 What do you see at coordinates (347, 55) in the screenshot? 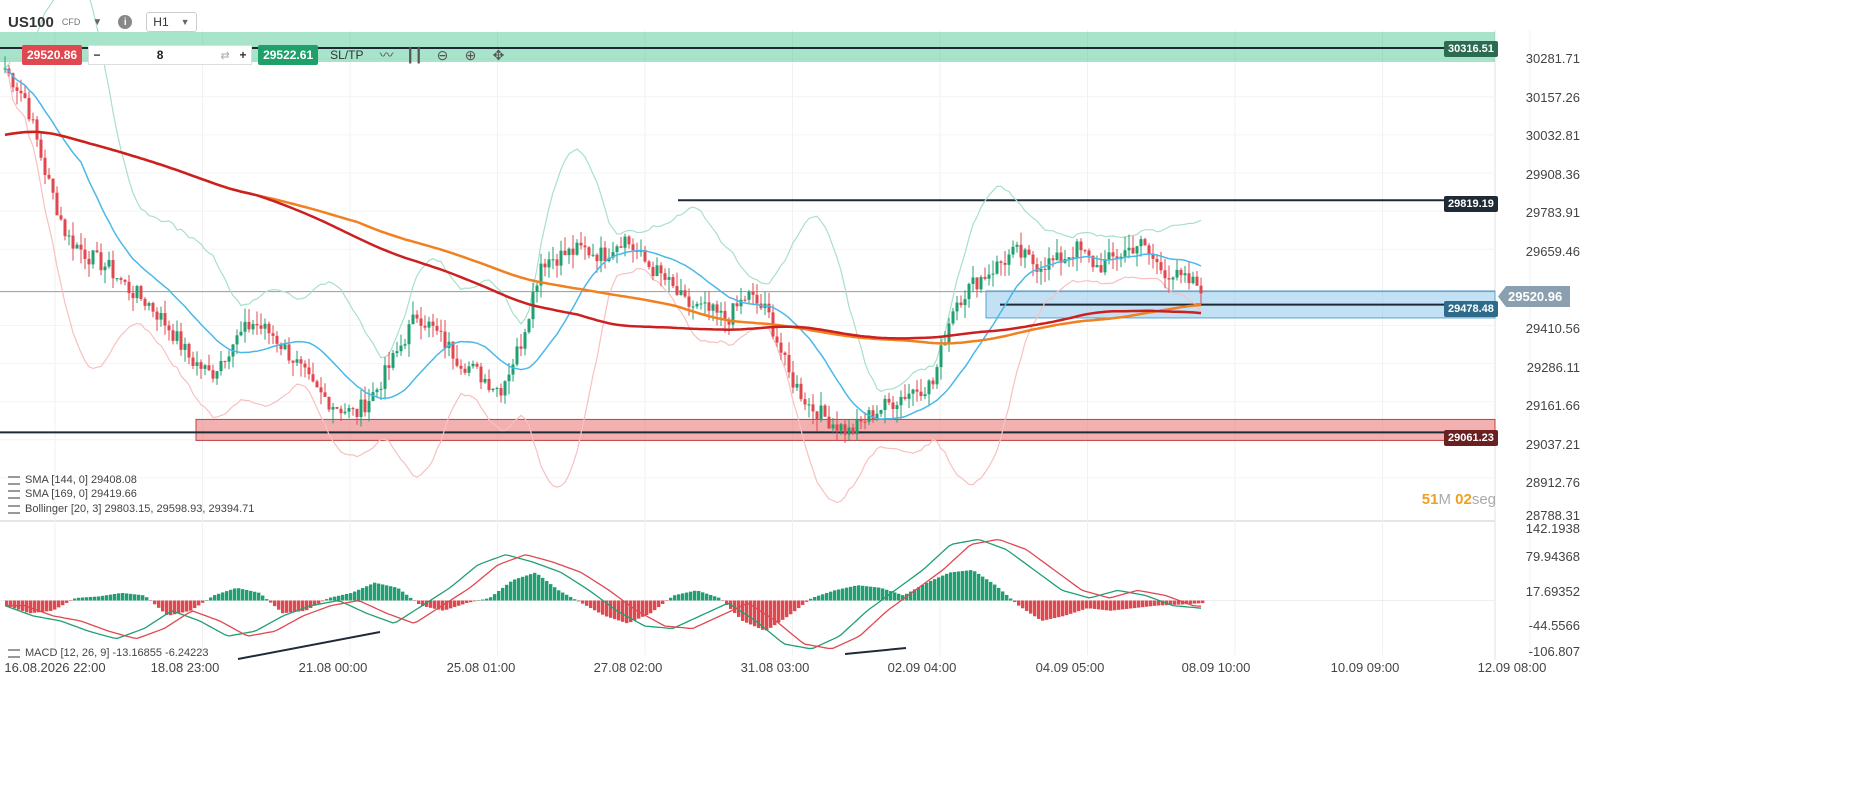
I see `sltp-button: SL/TP` at bounding box center [347, 55].